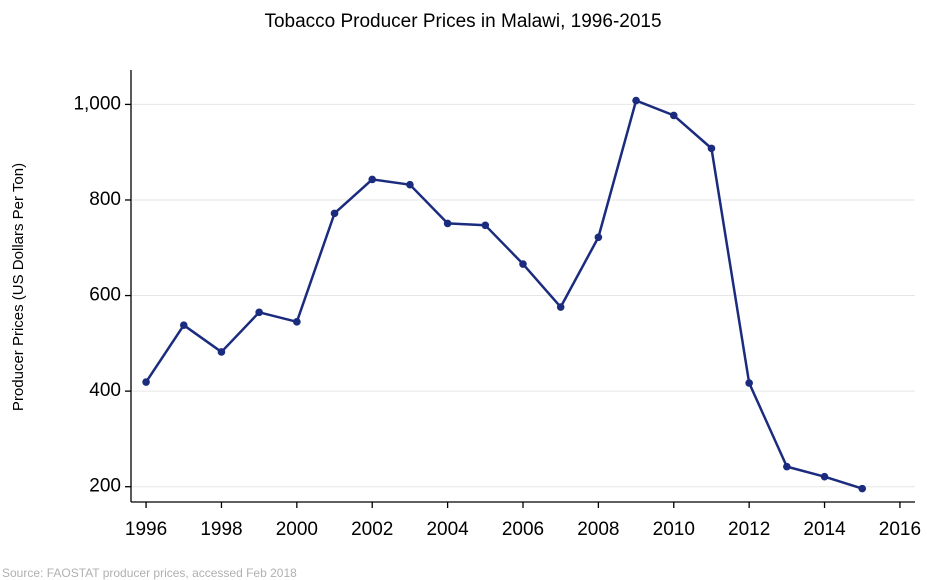 Image resolution: width=927 pixels, height=580 pixels. I want to click on x-tick-label: 2010, so click(674, 529).